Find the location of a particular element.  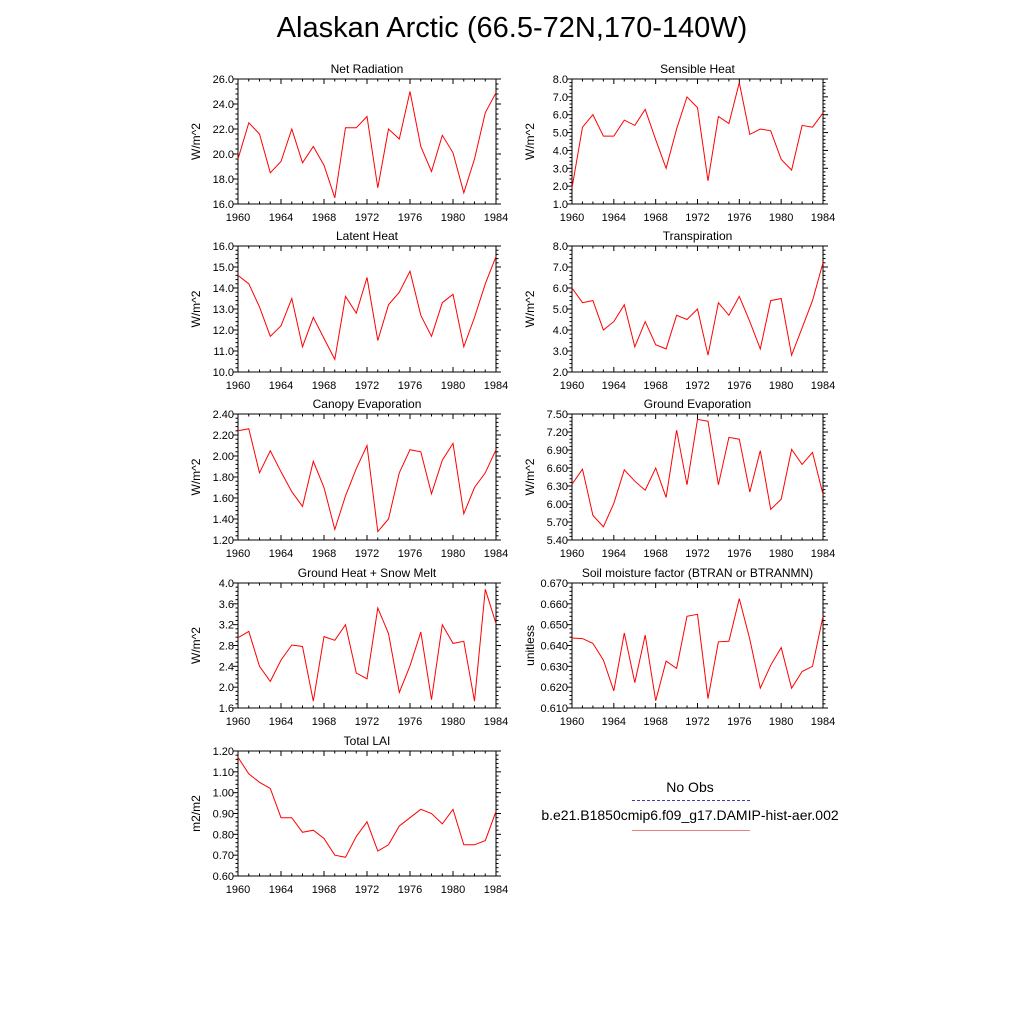

y-tick-label: 6.90 is located at coordinates (557, 451).